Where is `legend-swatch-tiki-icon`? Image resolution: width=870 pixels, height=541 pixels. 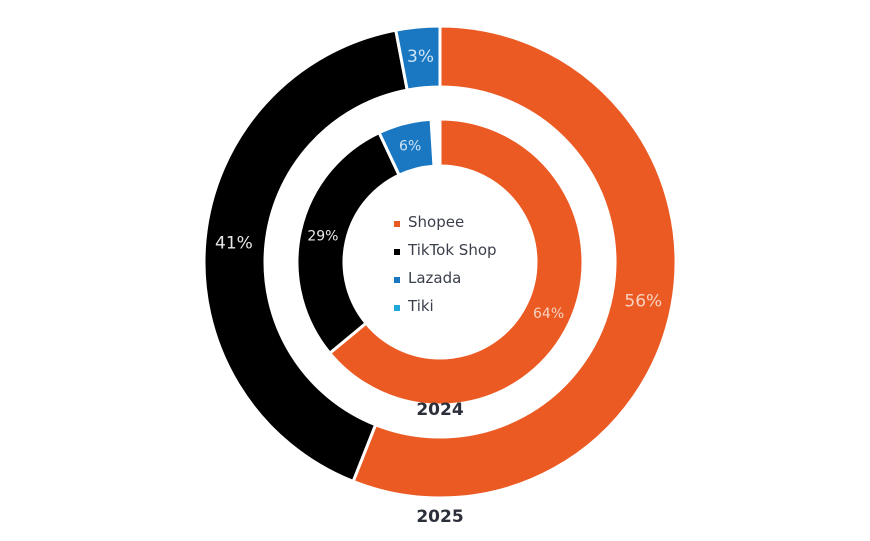 legend-swatch-tiki-icon is located at coordinates (397, 308).